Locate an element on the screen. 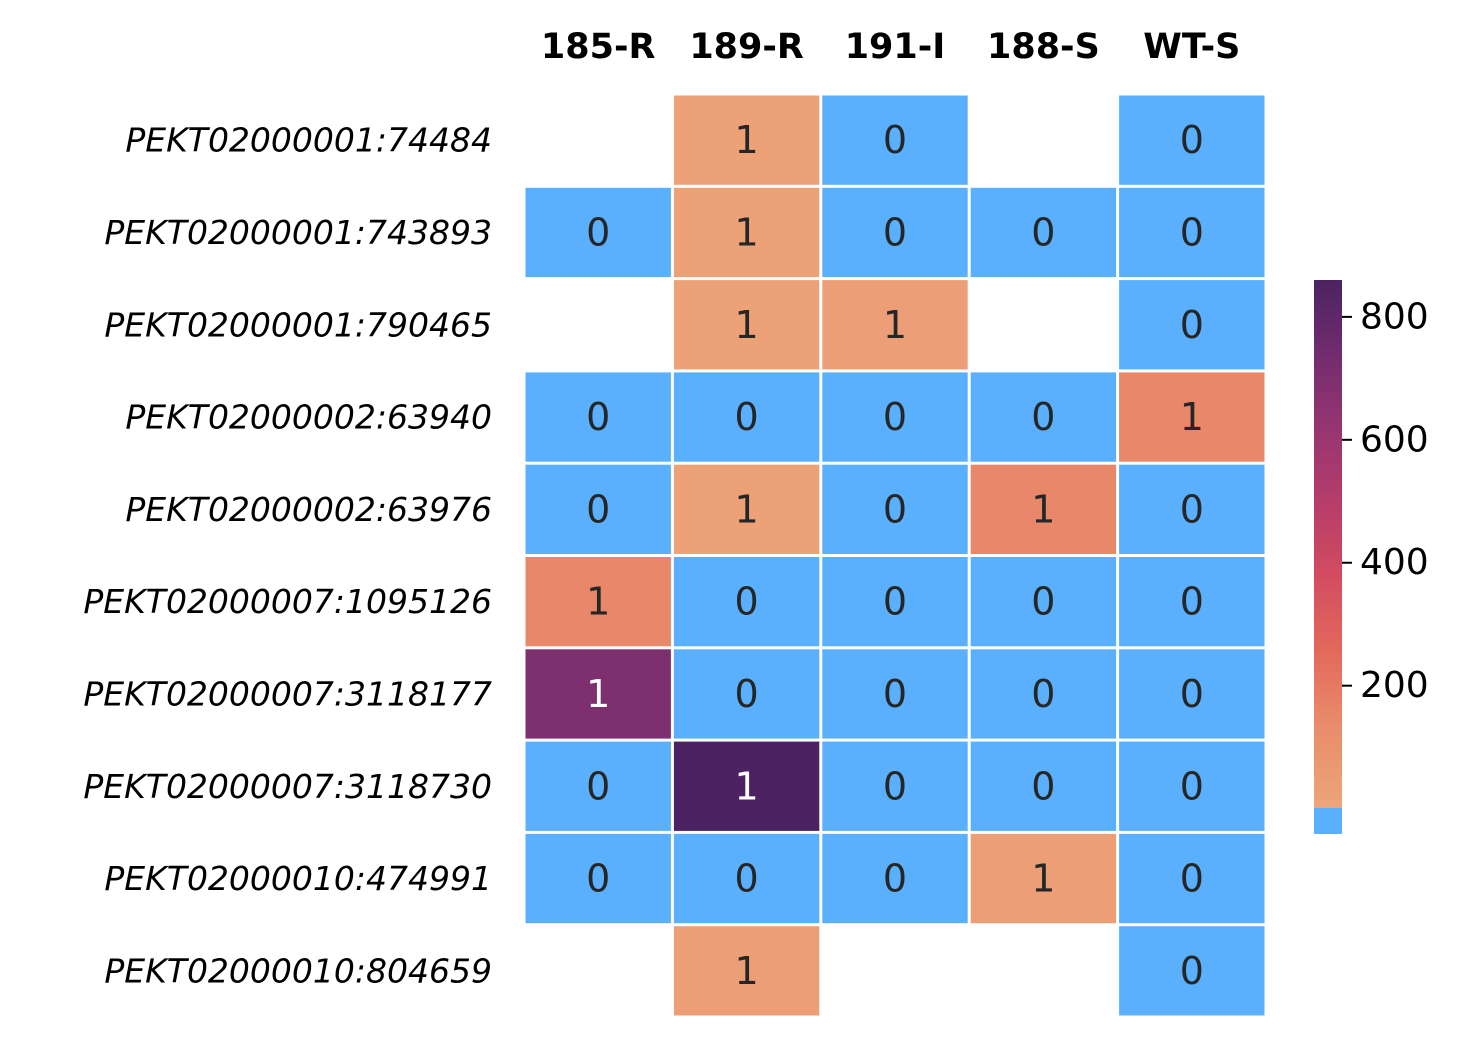  row-label: PEKT02000001:790465 is located at coordinates (298, 324).